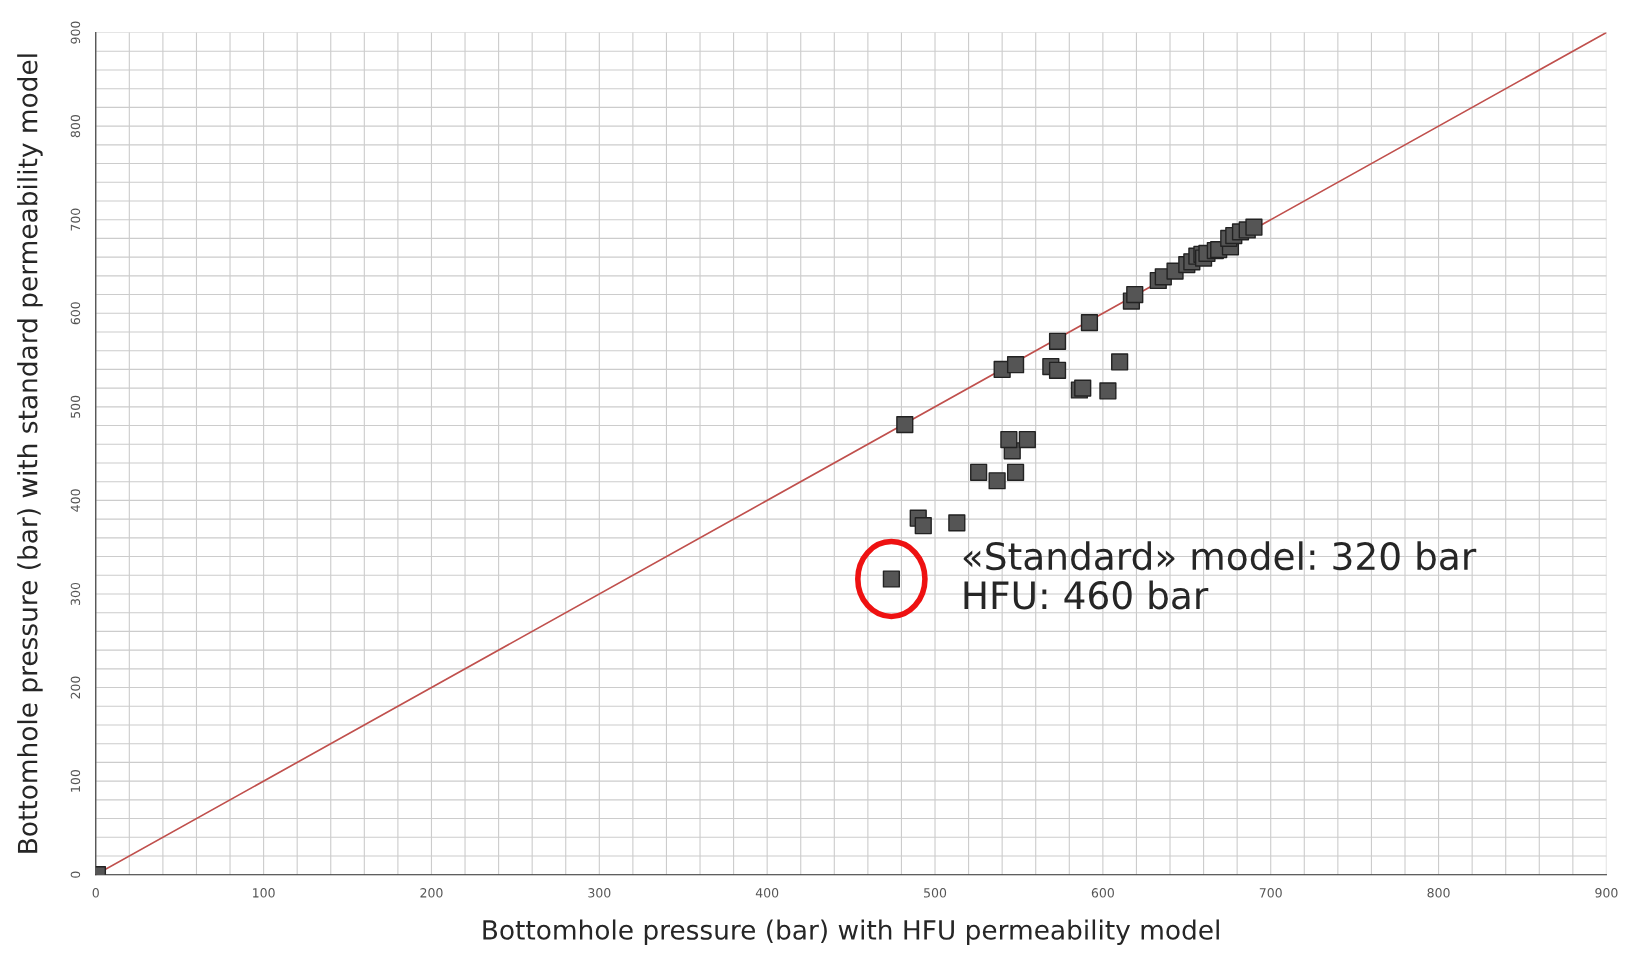  What do you see at coordinates (851, 932) in the screenshot?
I see `x-axis-title: Bottomhole pressure (bar) with HFU permeability model` at bounding box center [851, 932].